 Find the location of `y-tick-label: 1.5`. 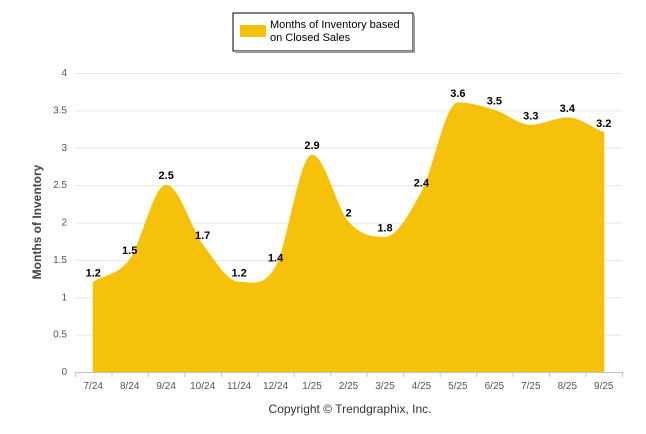

y-tick-label: 1.5 is located at coordinates (60, 260).